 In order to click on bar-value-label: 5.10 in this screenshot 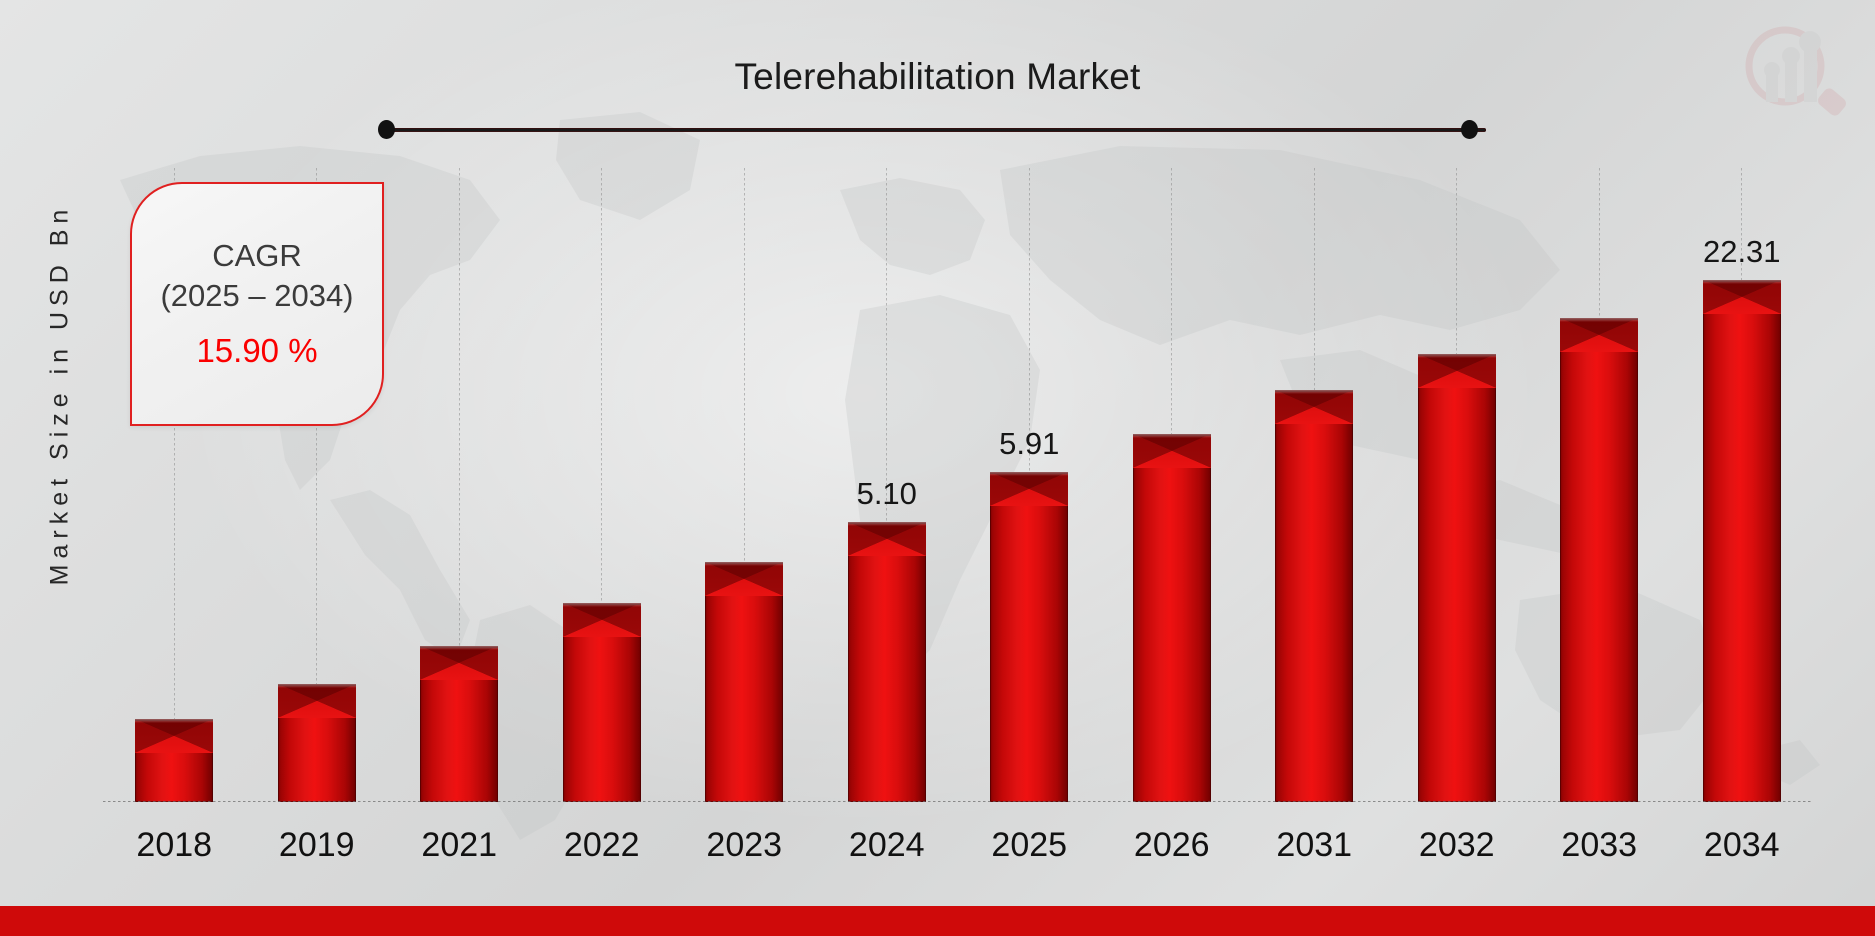, I will do `click(886, 493)`.